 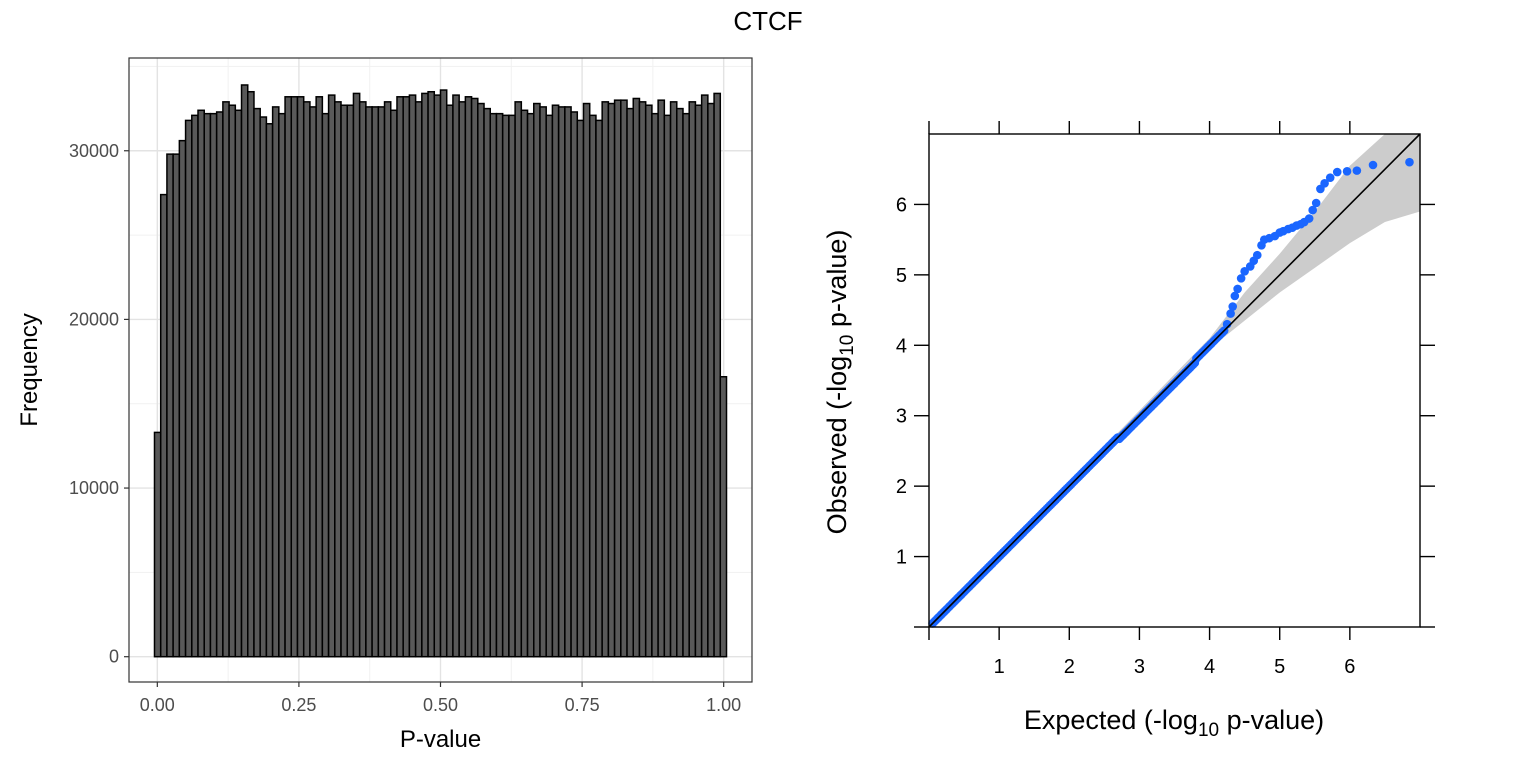 What do you see at coordinates (901, 276) in the screenshot?
I see `y-tick-label: 5` at bounding box center [901, 276].